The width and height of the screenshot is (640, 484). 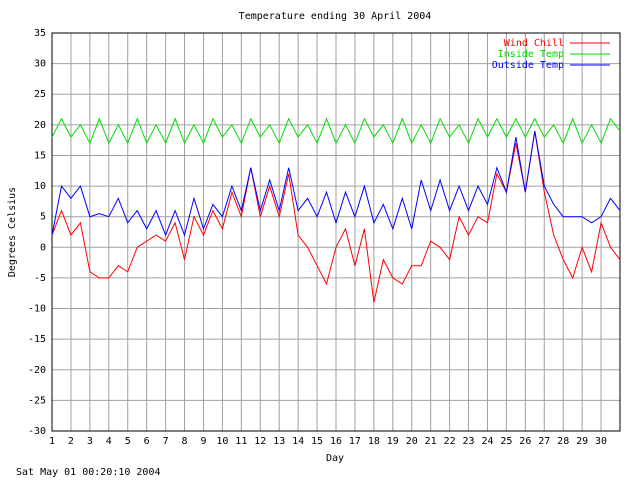 I want to click on x-tick-label: 17, so click(x=355, y=441).